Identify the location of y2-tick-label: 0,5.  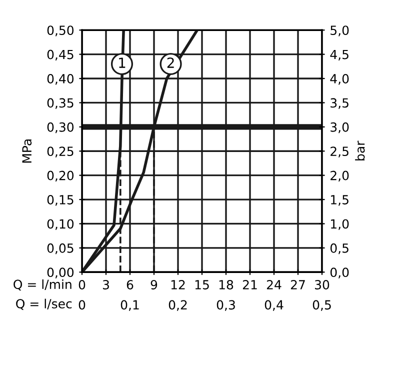
(339, 248).